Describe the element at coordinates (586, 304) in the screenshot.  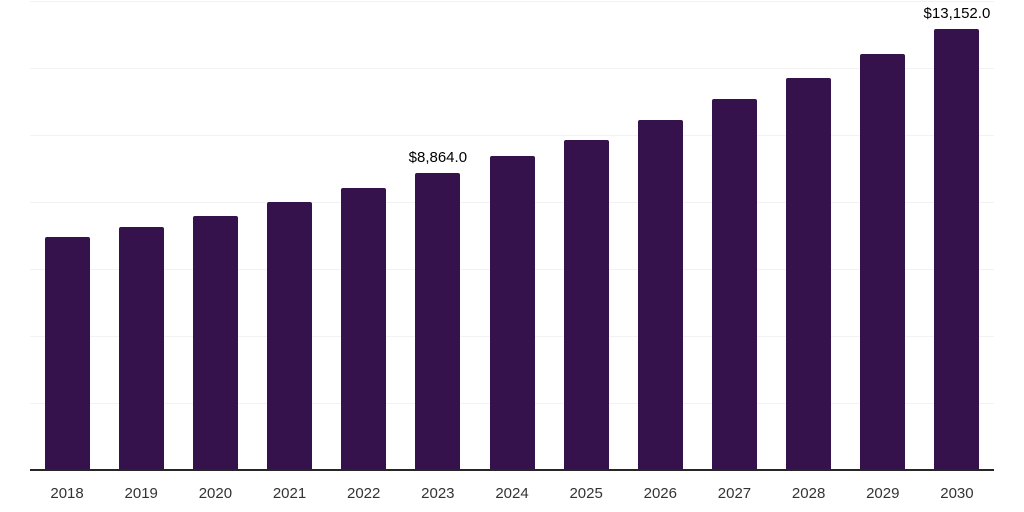
I see `bar-2025` at that location.